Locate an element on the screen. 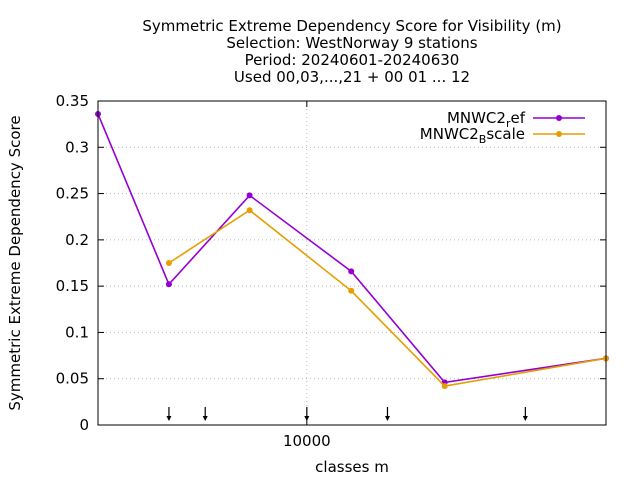  legend-label-MNWC2_Bscale: MNWC2Bscale is located at coordinates (472, 135).